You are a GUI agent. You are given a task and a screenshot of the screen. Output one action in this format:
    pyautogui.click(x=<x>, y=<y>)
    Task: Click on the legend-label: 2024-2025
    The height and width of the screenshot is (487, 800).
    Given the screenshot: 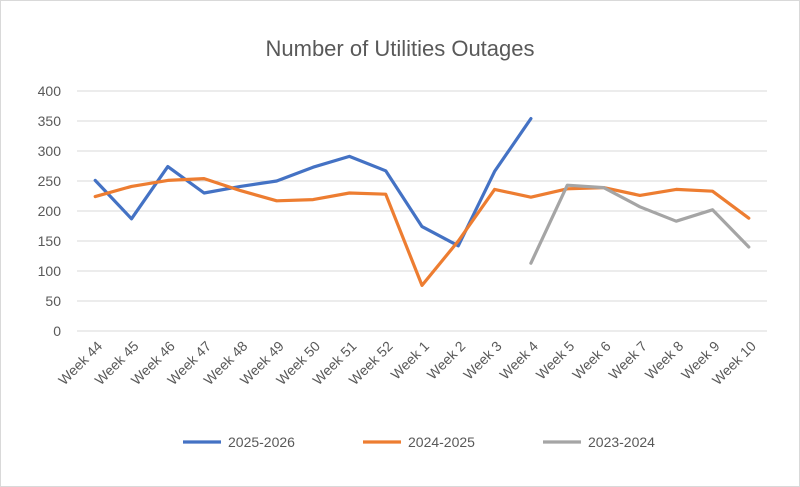 What is the action you would take?
    pyautogui.click(x=441, y=442)
    